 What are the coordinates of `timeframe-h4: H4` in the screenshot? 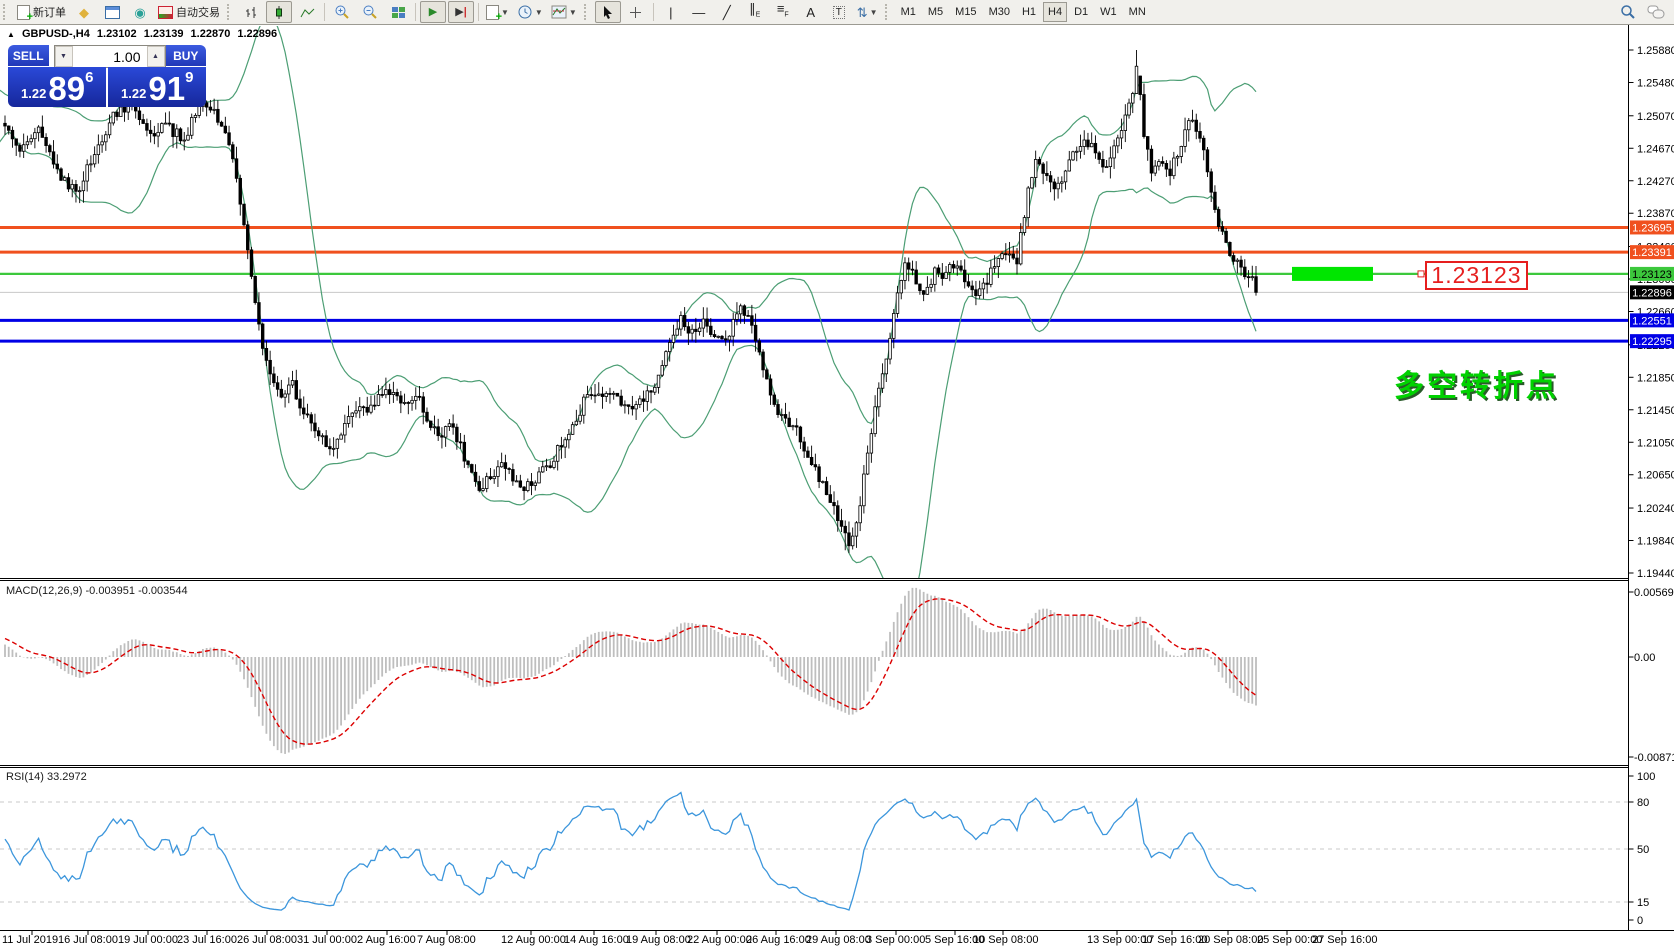 It's located at (1055, 12).